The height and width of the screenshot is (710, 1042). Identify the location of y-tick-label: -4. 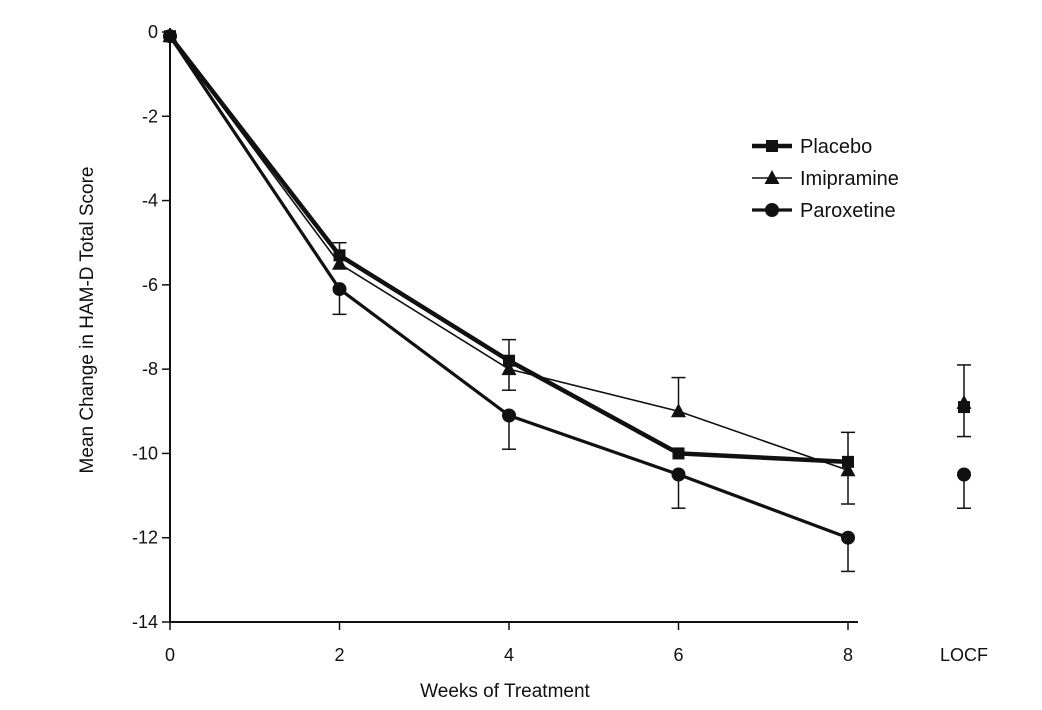
(150, 201).